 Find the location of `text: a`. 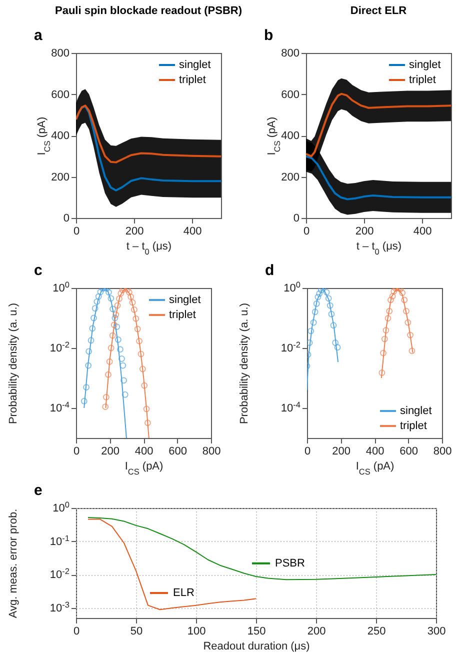

text: a is located at coordinates (38, 35).